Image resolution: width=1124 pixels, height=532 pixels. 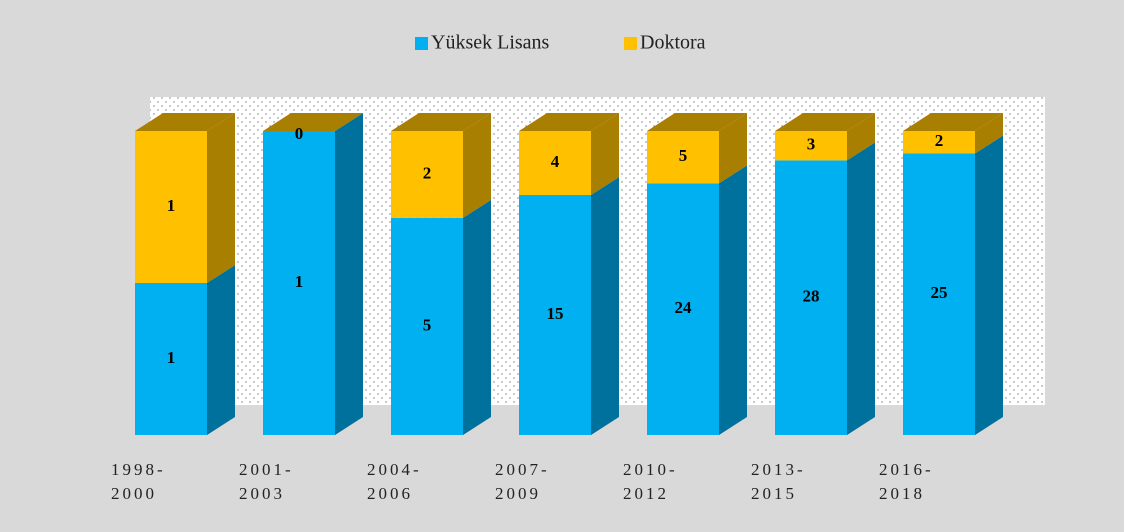 I want to click on data-label: 3, so click(x=811, y=144).